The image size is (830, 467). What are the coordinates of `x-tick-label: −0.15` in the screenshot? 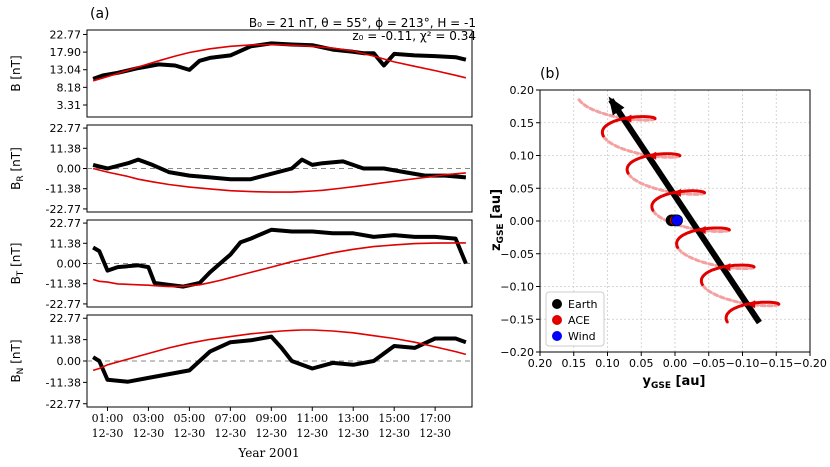 It's located at (776, 363).